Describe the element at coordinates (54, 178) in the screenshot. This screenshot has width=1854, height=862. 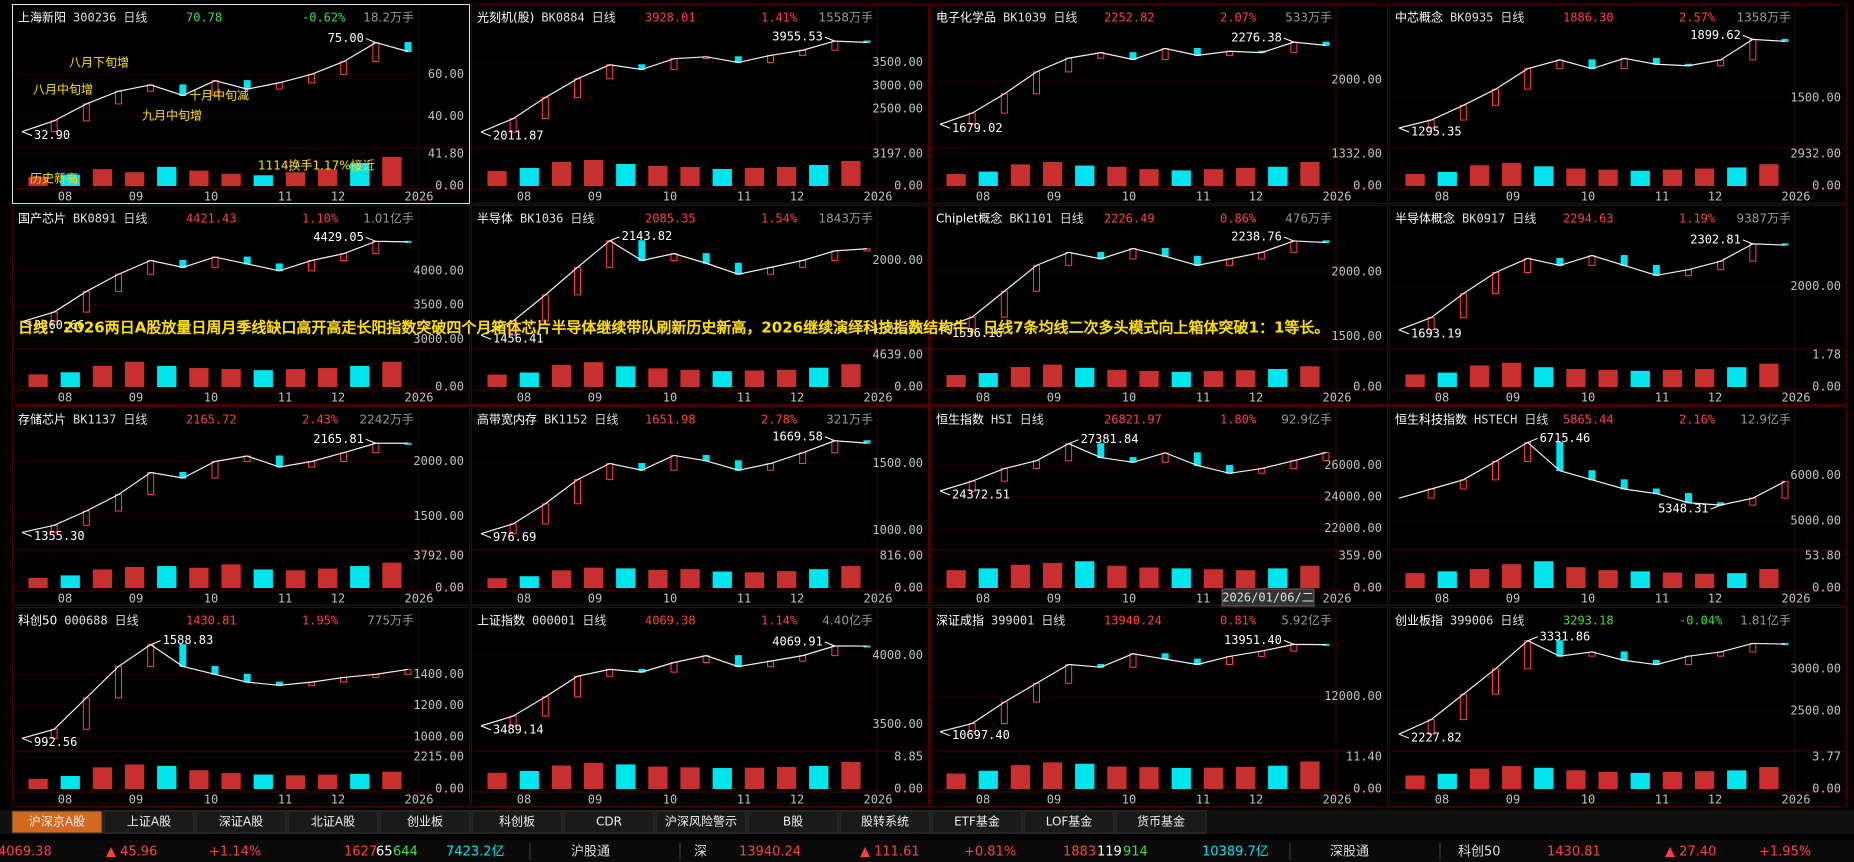
I see `annotation: 历史新高` at that location.